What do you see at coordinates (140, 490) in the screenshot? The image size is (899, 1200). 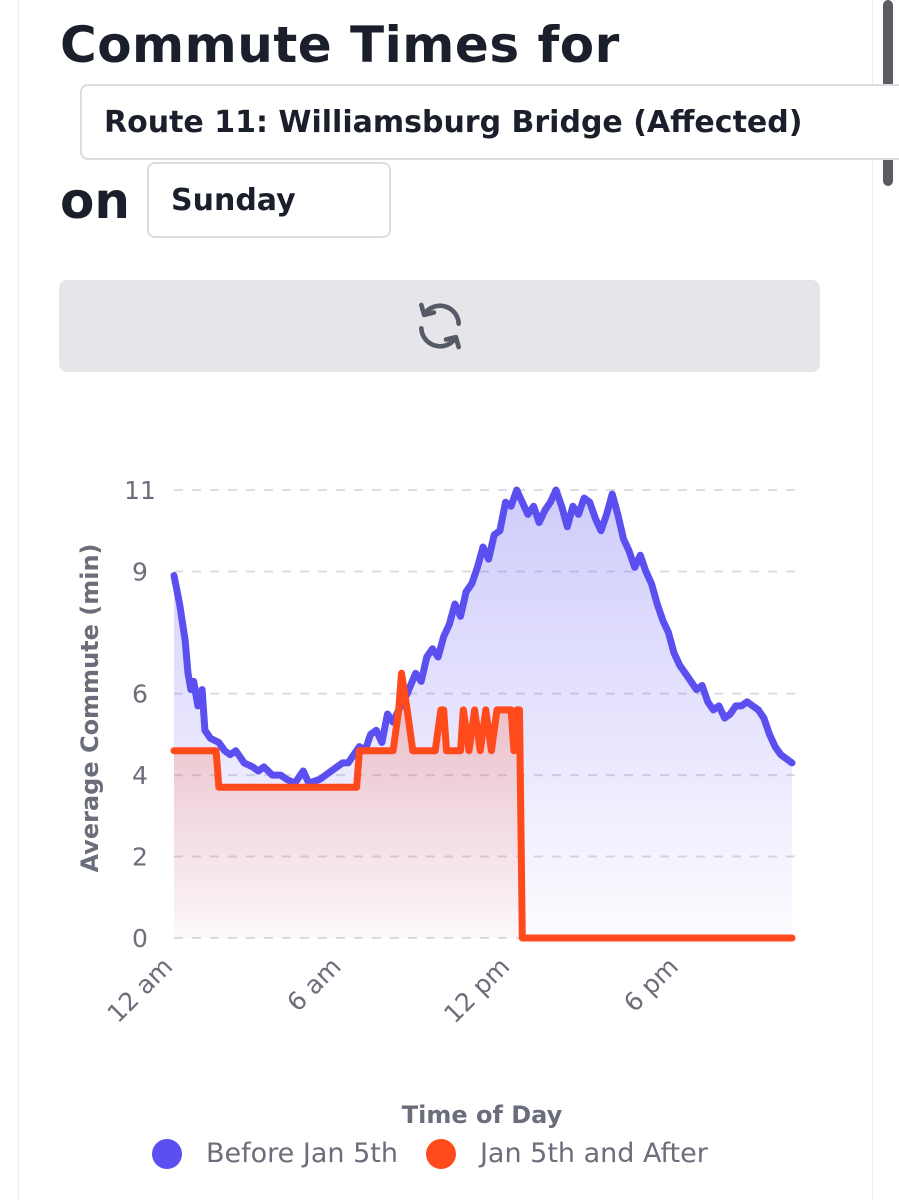 I see `y-tick-label: 11` at bounding box center [140, 490].